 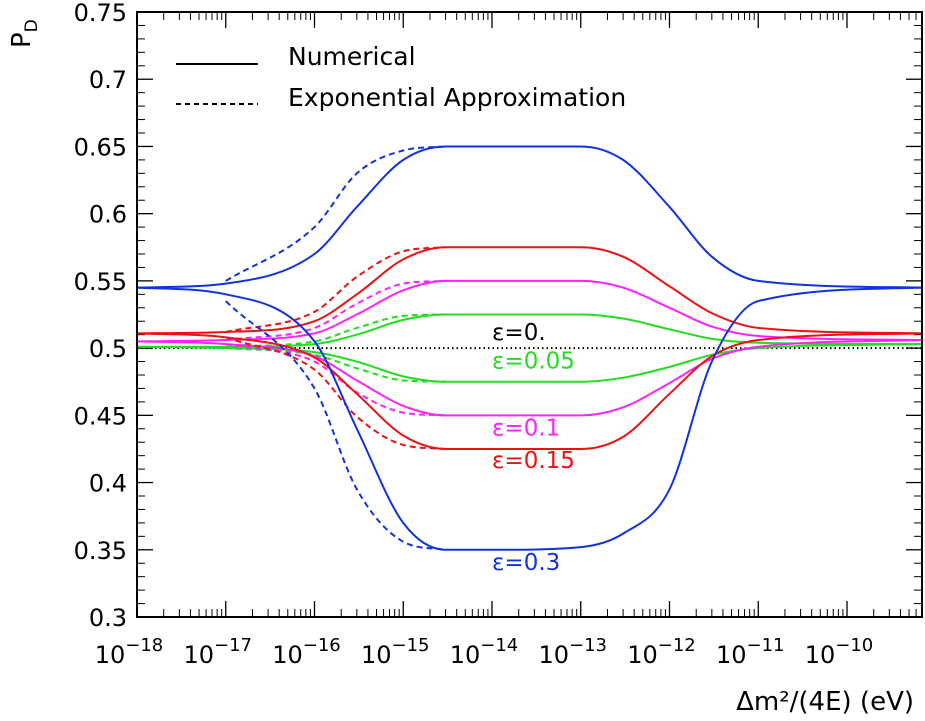 I want to click on series-label: ε=0.15, so click(x=533, y=461).